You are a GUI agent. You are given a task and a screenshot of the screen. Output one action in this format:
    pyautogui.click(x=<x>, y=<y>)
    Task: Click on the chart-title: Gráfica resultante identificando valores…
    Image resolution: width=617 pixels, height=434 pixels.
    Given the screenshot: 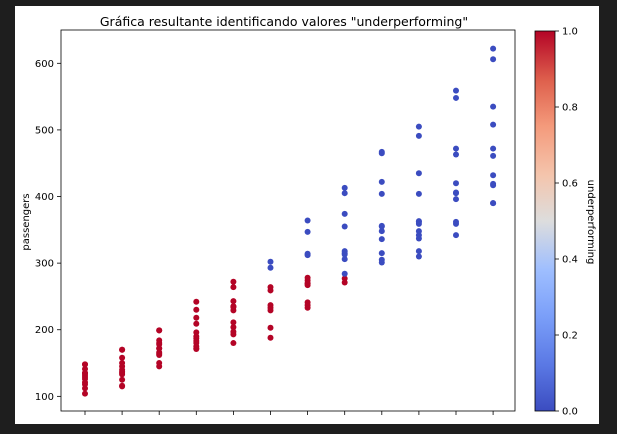 What is the action you would take?
    pyautogui.click(x=284, y=21)
    